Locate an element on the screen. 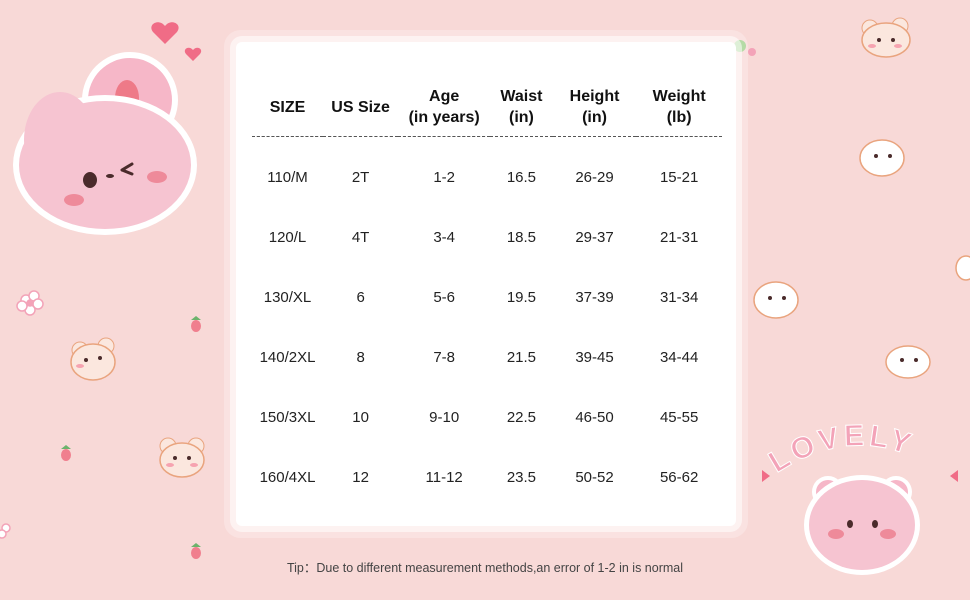 The image size is (970, 600). cell-height: 46-50 is located at coordinates (594, 417).